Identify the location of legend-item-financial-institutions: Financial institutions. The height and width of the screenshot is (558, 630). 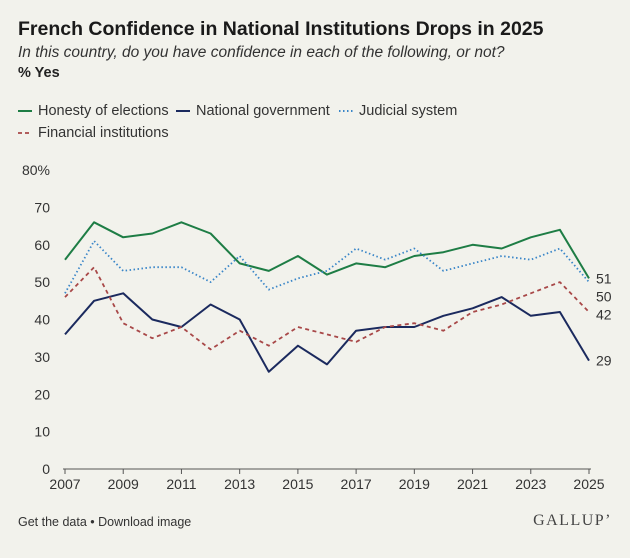
(93, 133).